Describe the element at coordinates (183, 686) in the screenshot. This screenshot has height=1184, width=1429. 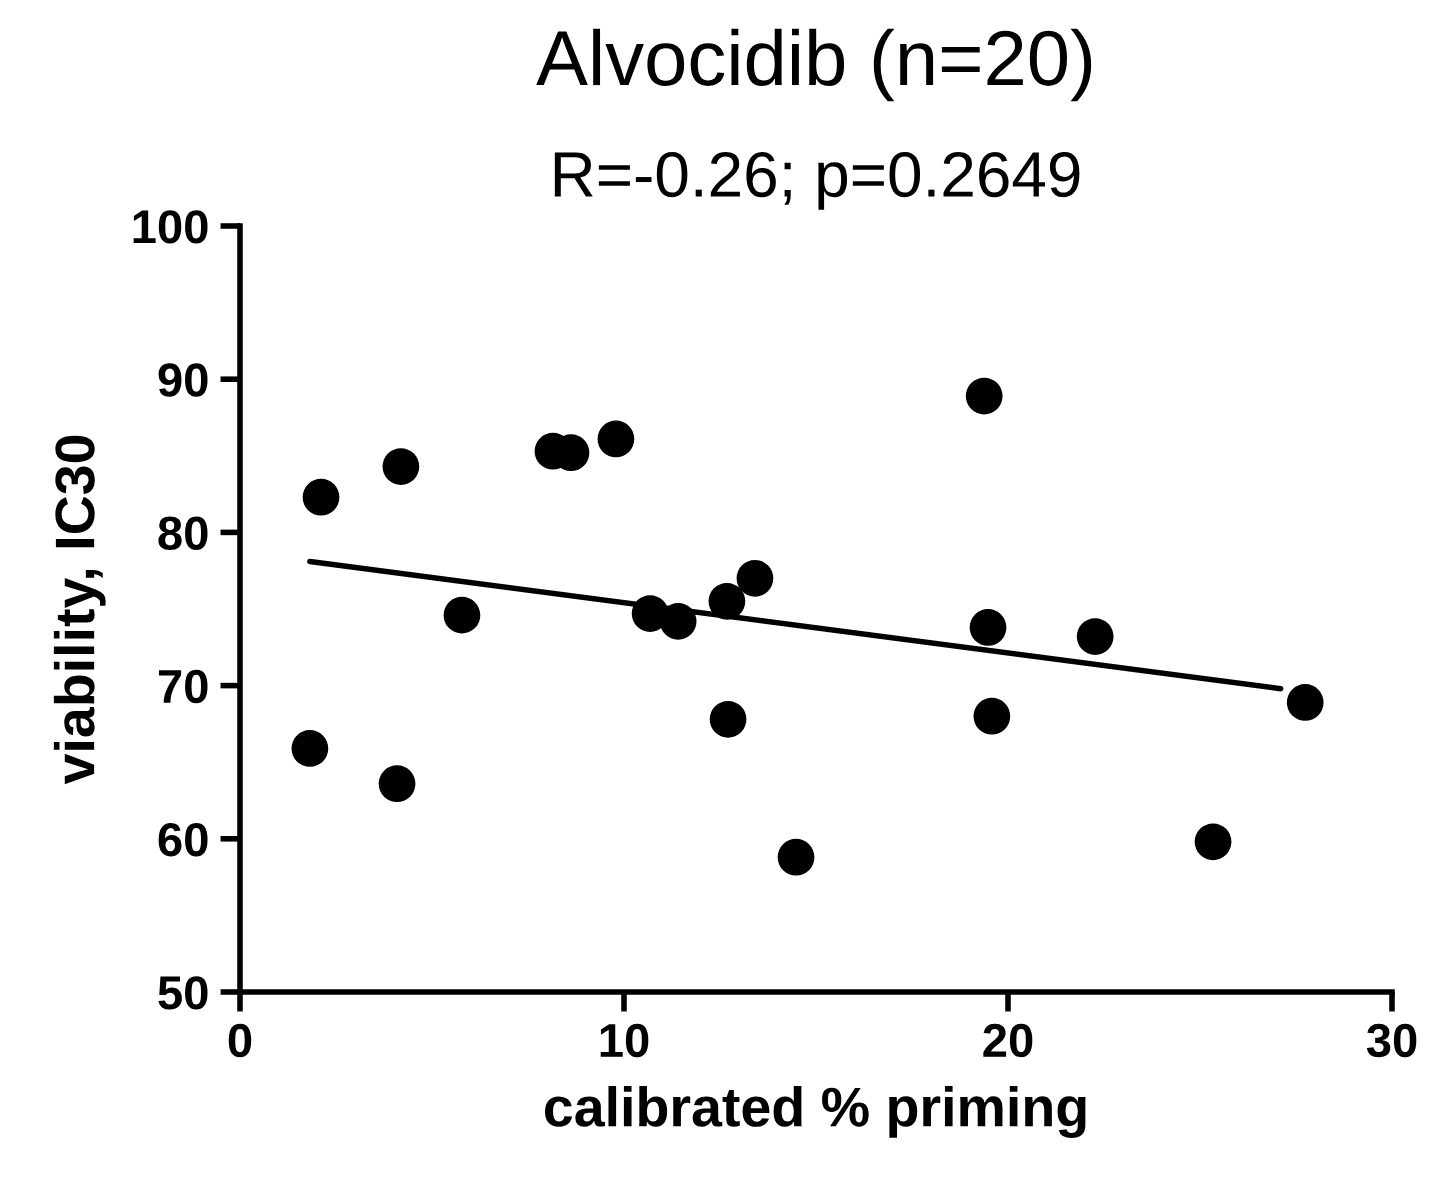
I see `y-tick-label: 70` at that location.